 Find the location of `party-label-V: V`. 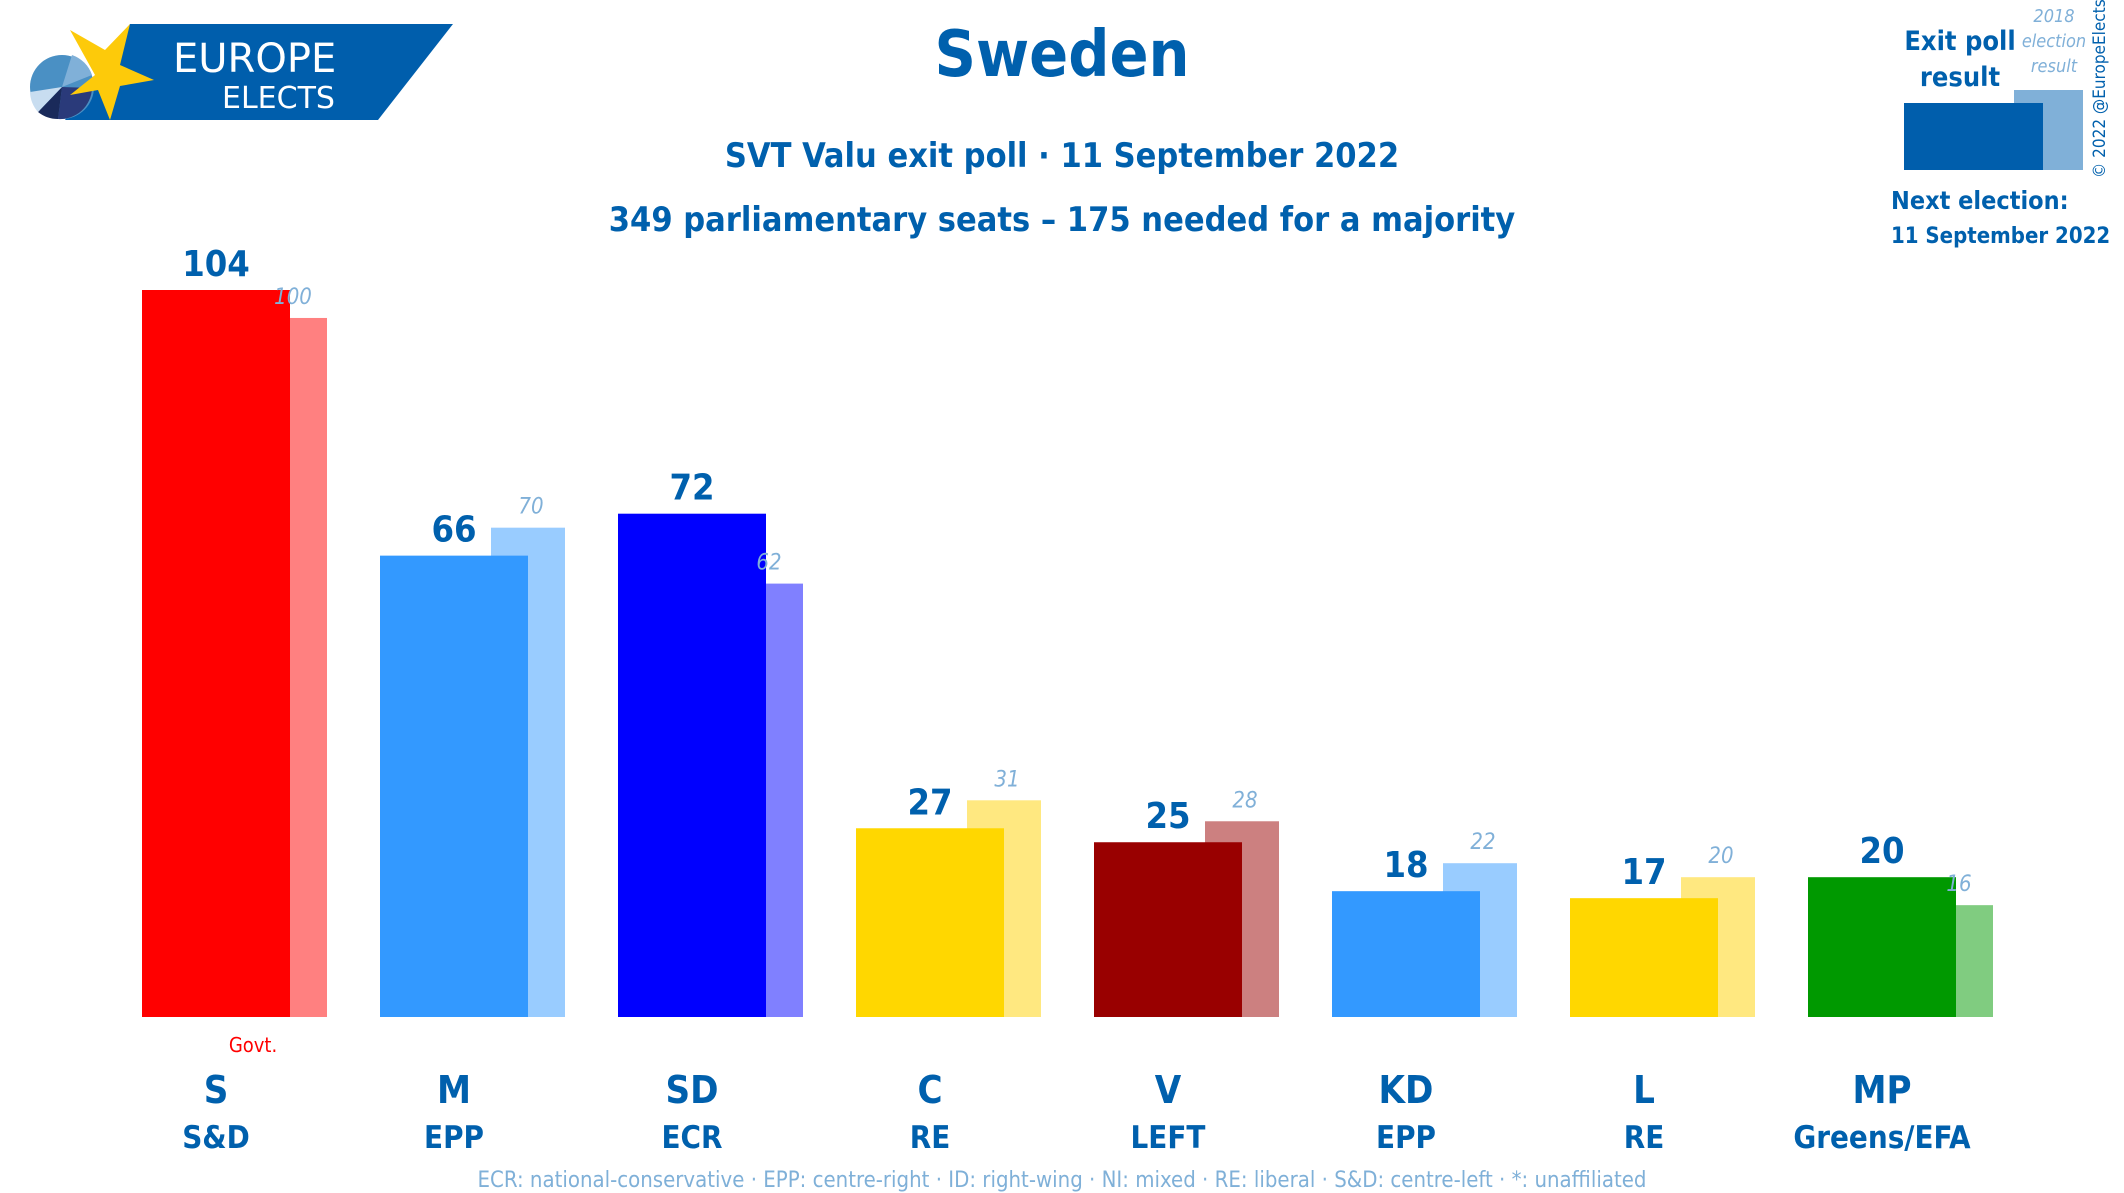

party-label-V: V is located at coordinates (1168, 1090).